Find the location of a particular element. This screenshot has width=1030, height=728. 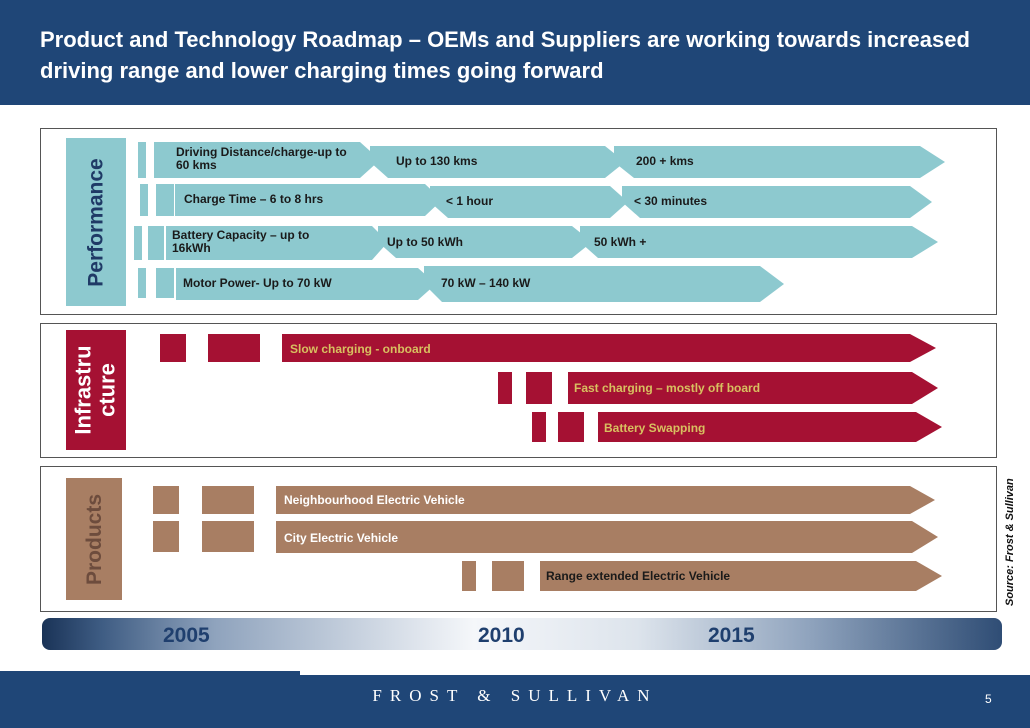

performance-label-box: Performance is located at coordinates (96, 222).